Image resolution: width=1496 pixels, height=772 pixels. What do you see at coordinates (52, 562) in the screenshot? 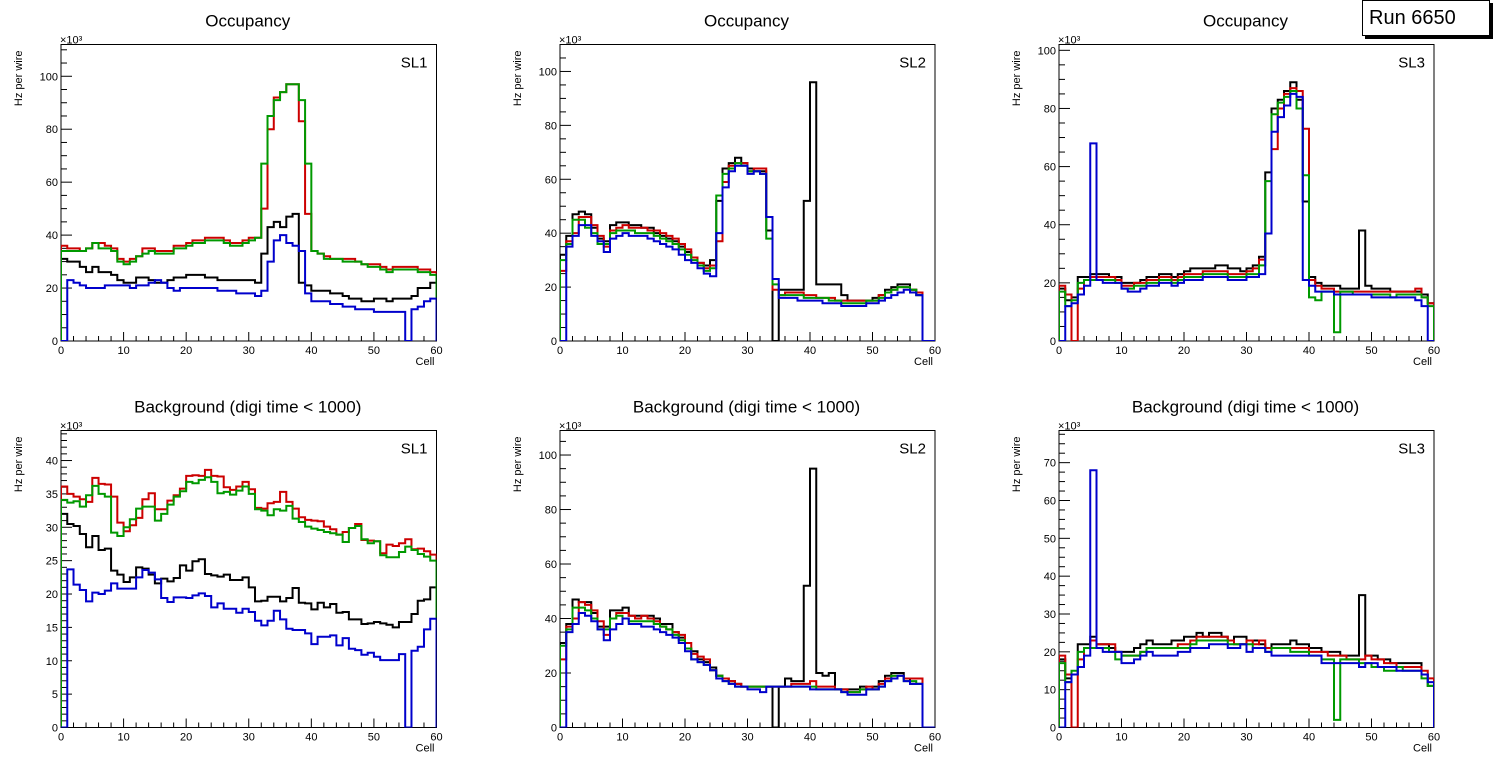
I see `y-tick-label: 25` at bounding box center [52, 562].